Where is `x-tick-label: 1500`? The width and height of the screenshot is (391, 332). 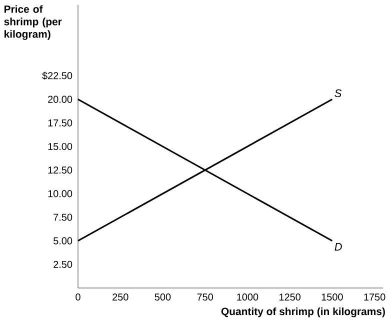 x-tick-label: 1500 is located at coordinates (332, 297).